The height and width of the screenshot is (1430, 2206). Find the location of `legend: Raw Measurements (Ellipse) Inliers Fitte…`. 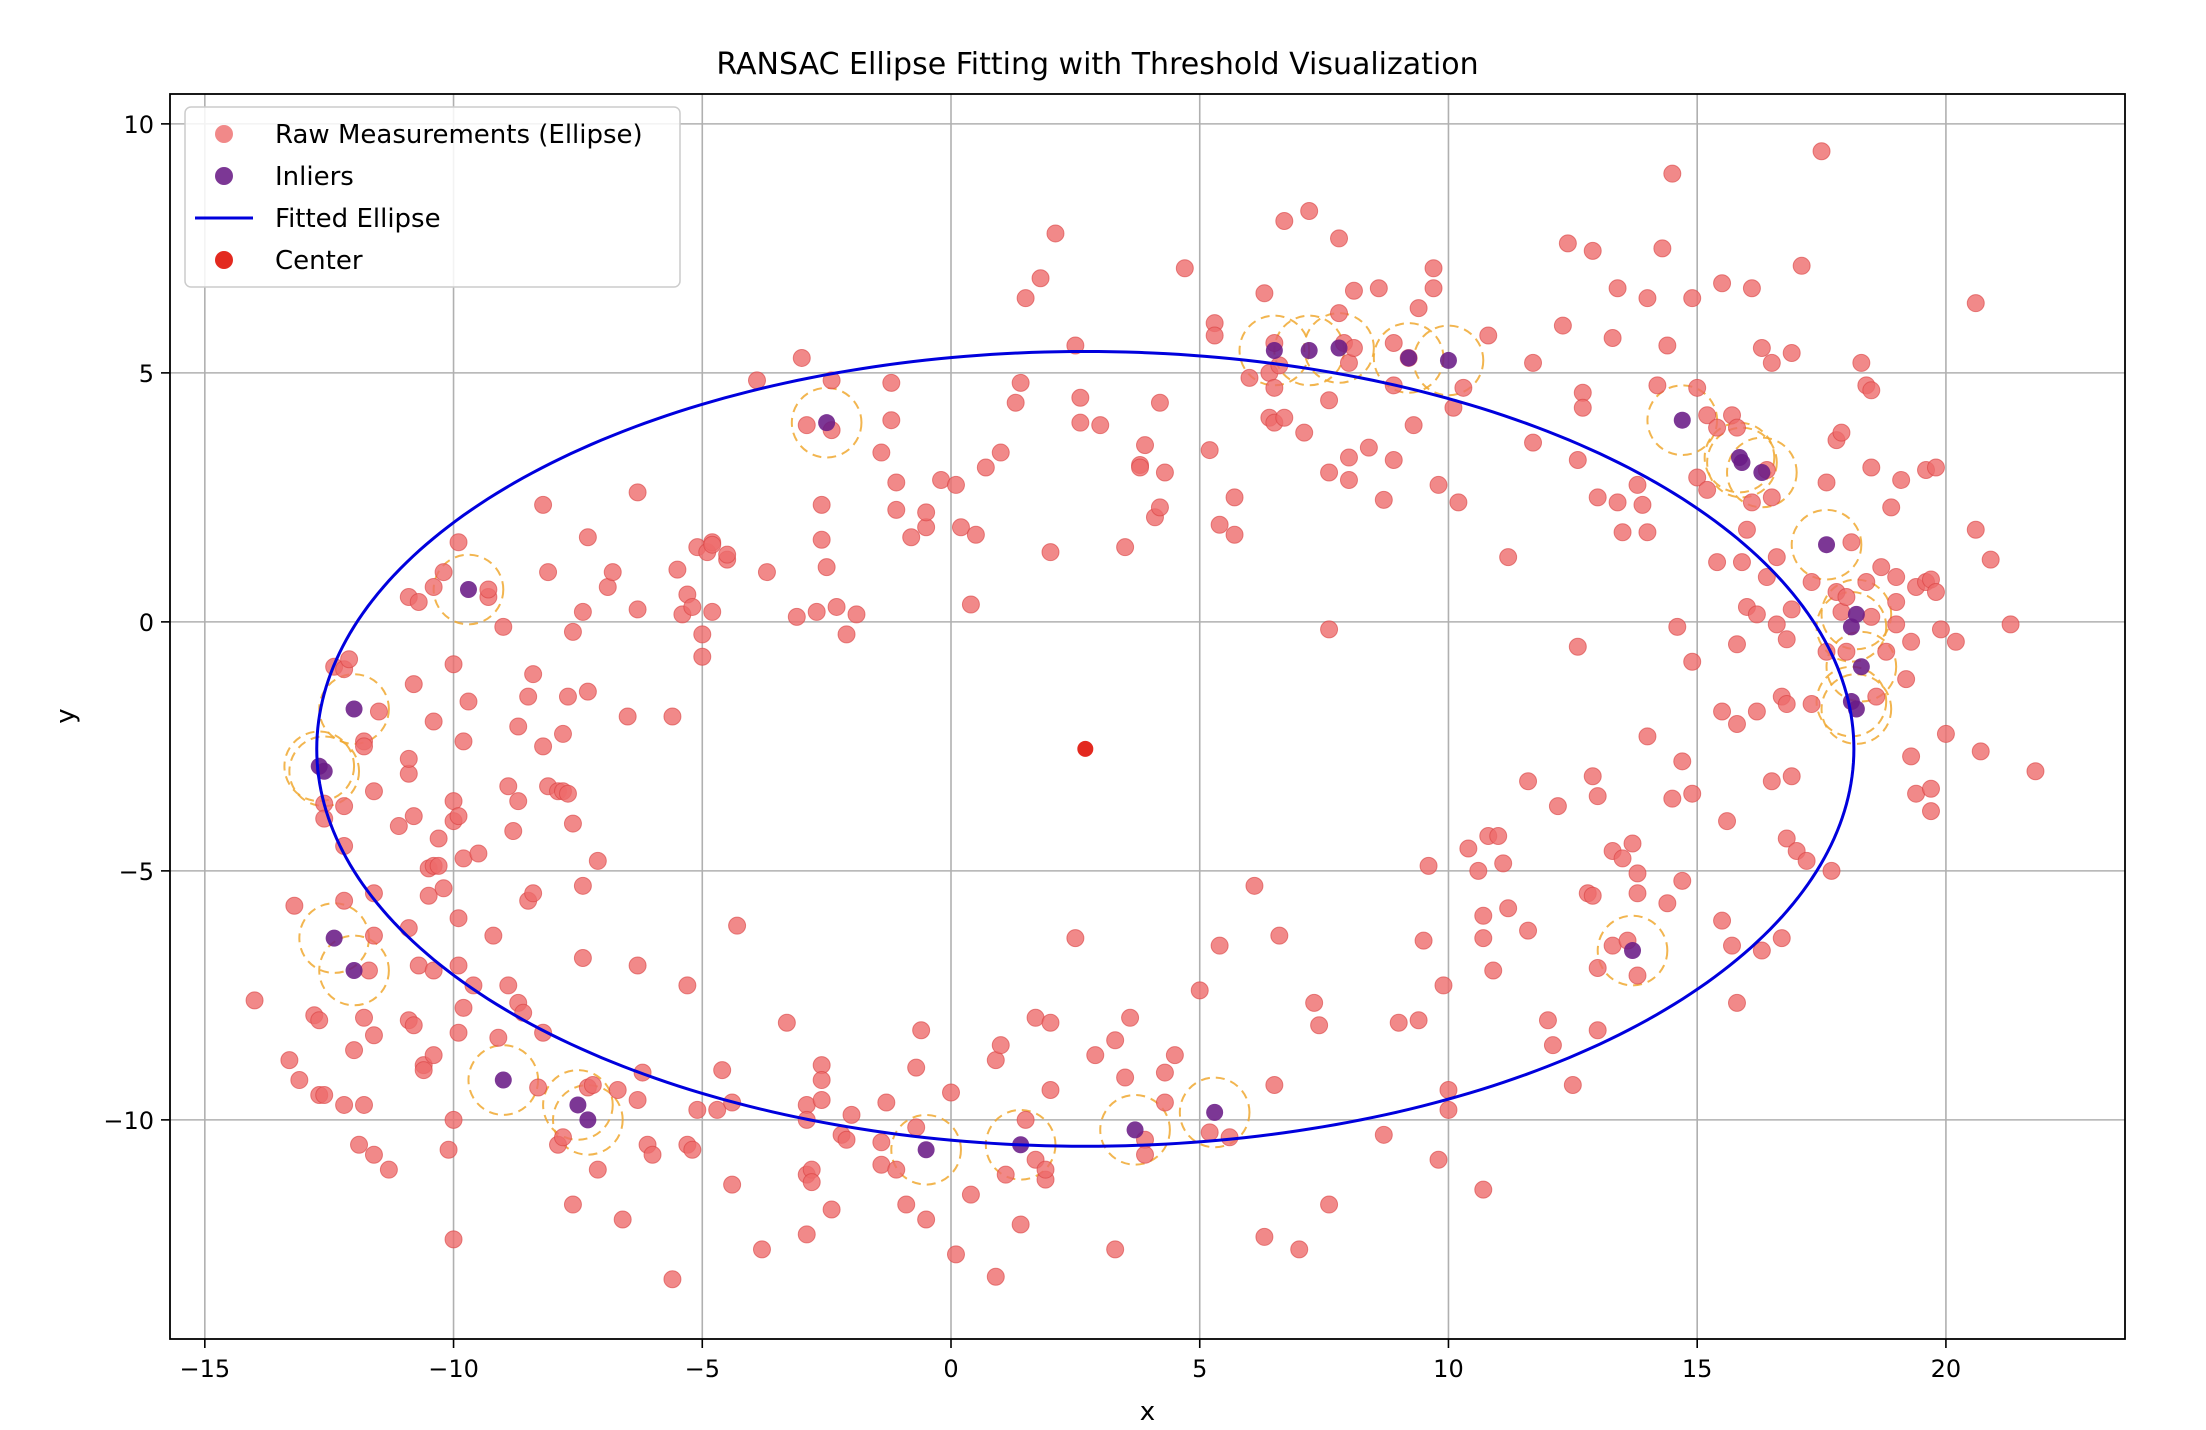

legend: Raw Measurements (Ellipse) Inliers Fitte… is located at coordinates (432, 197).